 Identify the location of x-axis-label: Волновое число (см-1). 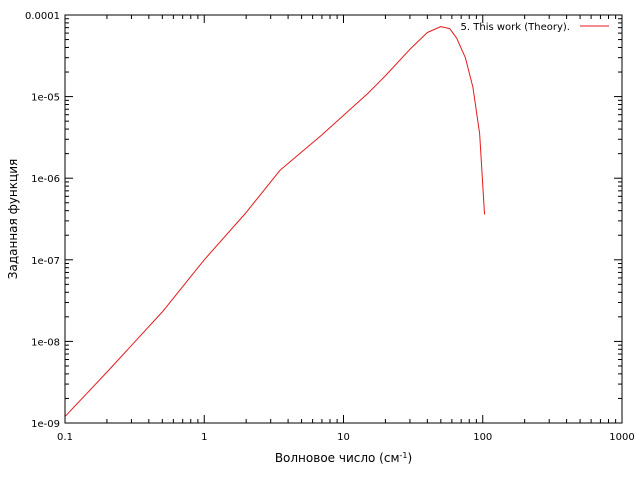
(343, 458).